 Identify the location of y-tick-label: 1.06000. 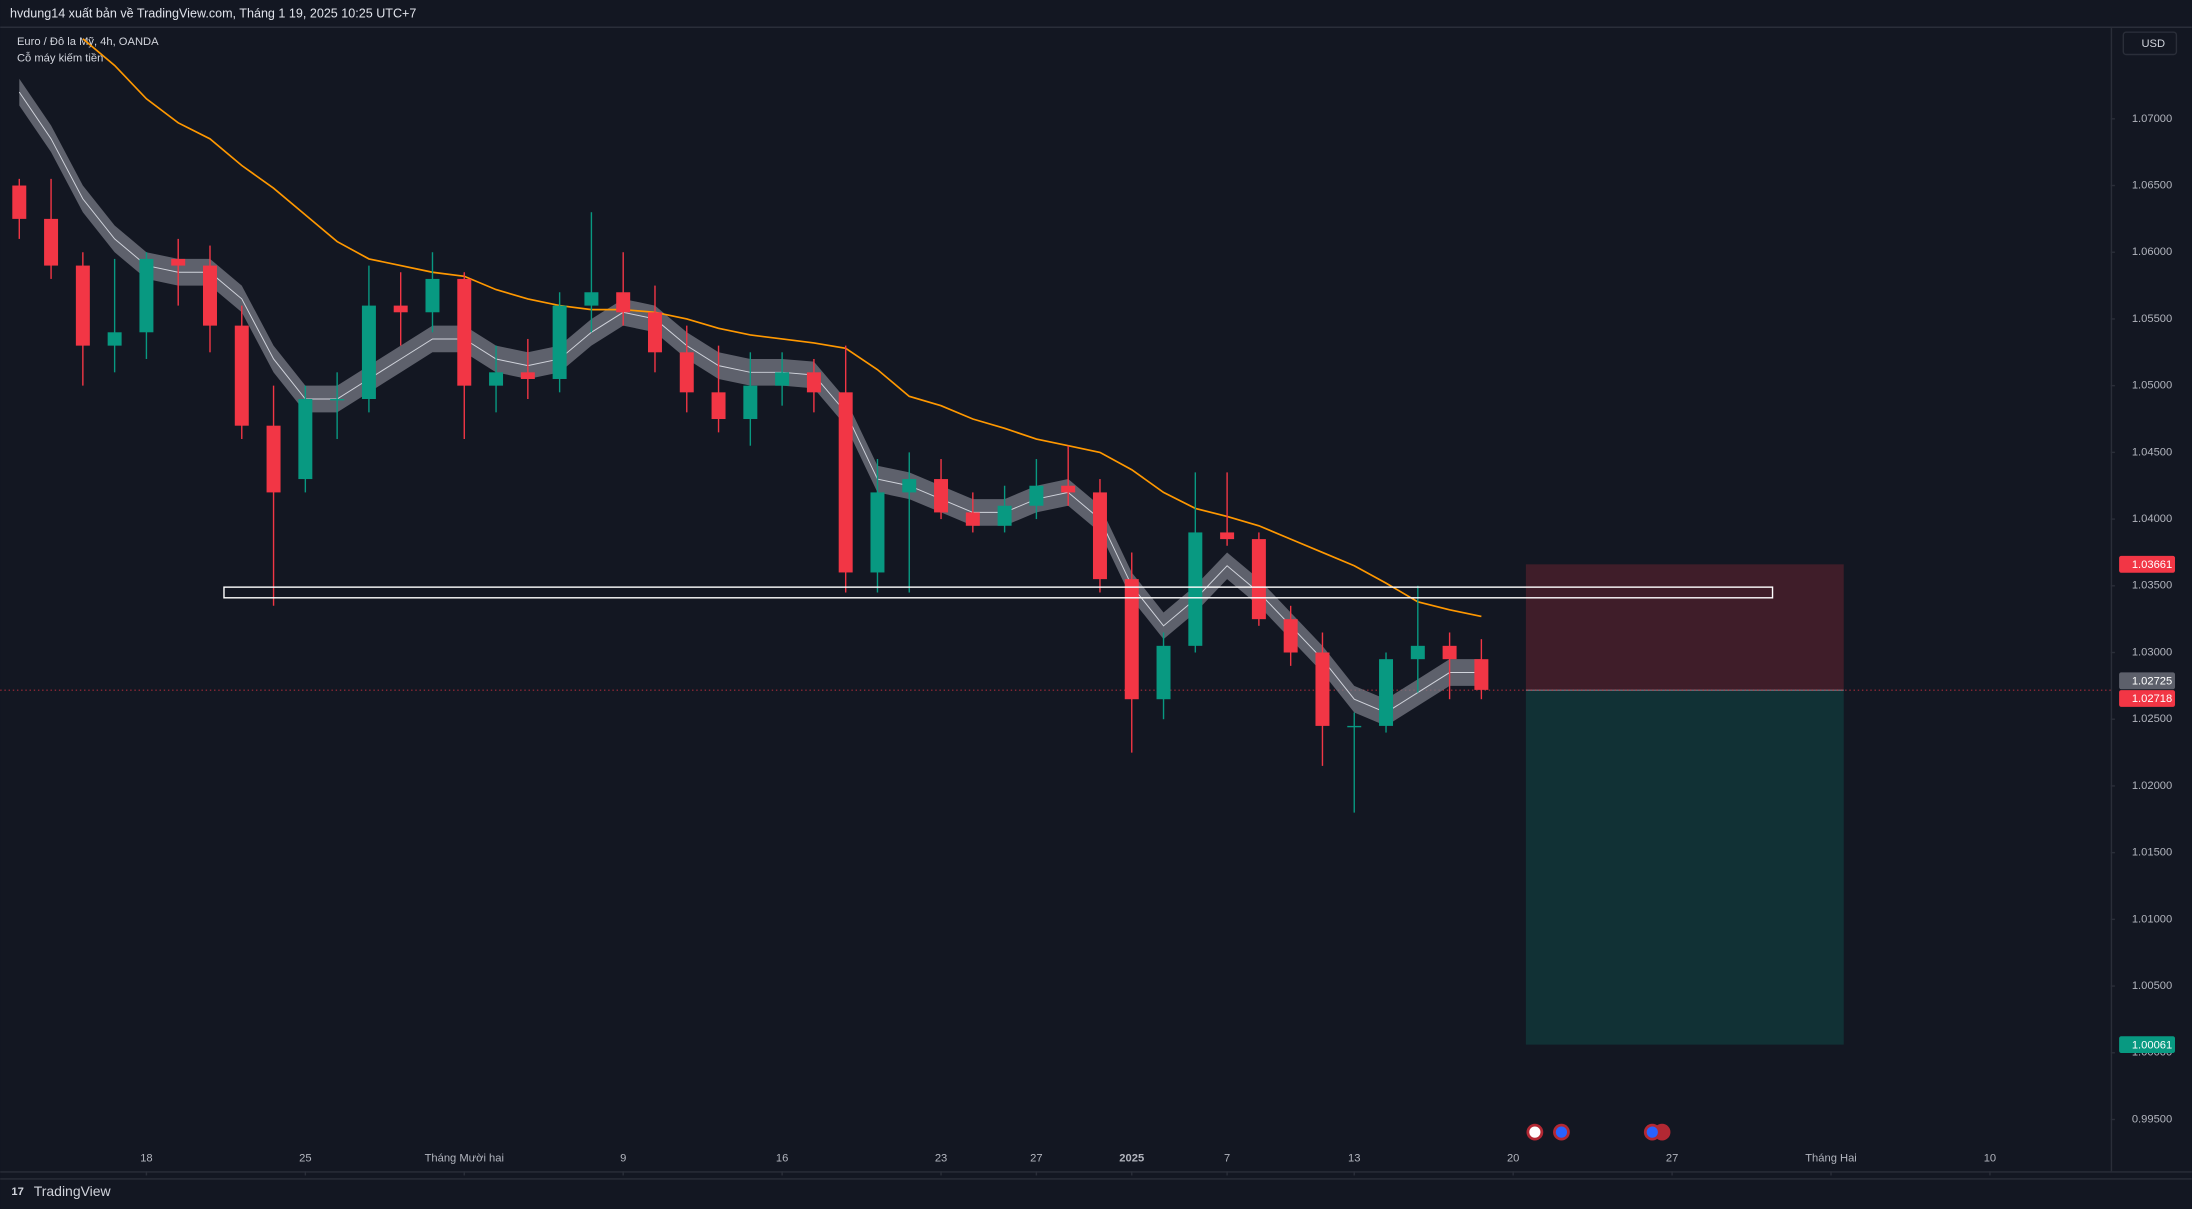
(2152, 252).